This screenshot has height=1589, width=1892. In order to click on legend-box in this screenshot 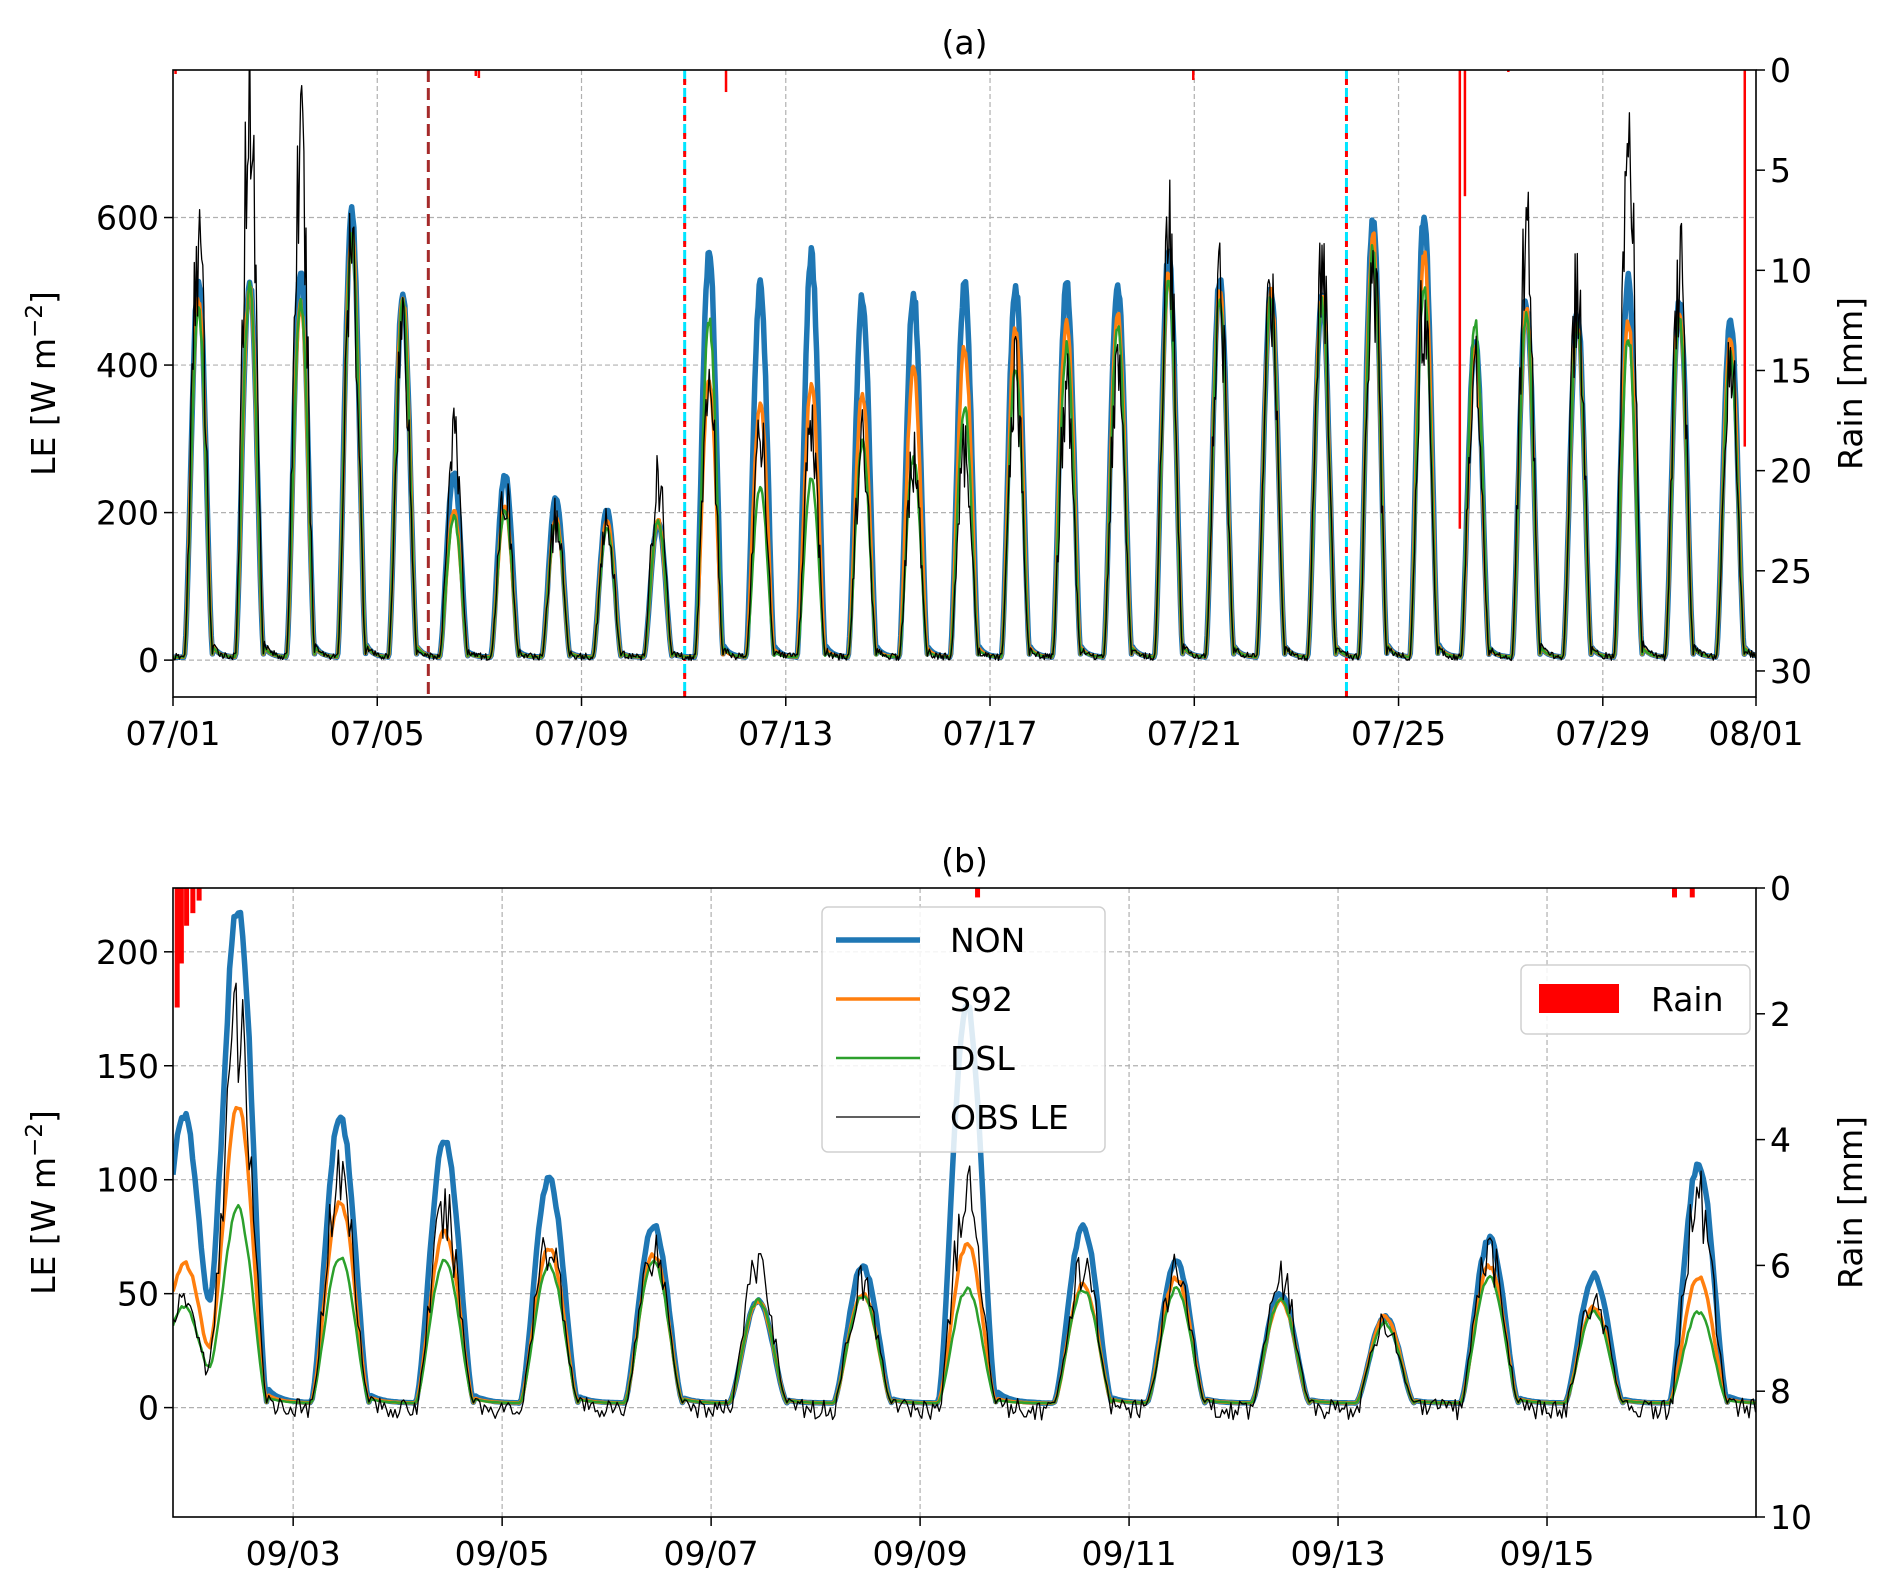, I will do `click(963, 1029)`.